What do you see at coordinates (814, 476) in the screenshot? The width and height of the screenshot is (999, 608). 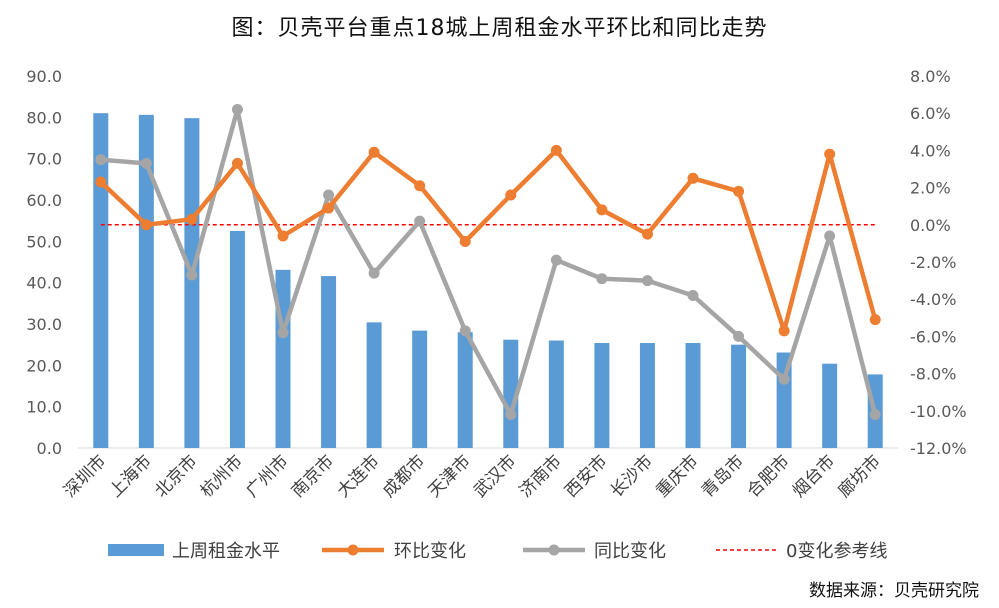 I see `category-label: 烟台市` at bounding box center [814, 476].